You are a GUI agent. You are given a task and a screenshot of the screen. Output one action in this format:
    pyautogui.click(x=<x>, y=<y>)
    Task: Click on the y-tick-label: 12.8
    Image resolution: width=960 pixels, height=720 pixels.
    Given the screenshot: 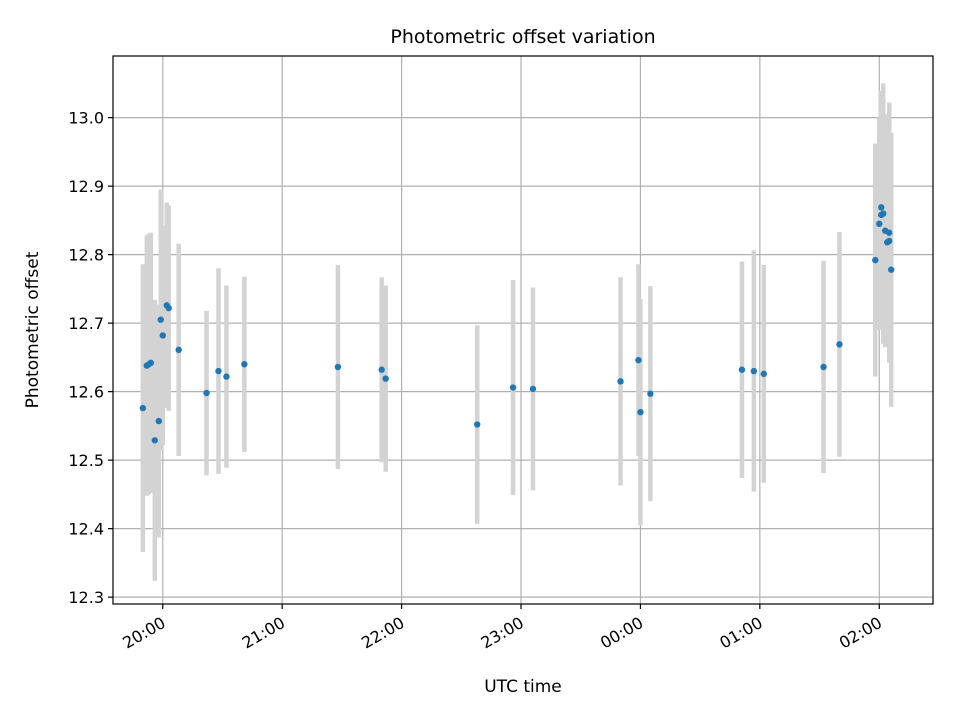 What is the action you would take?
    pyautogui.click(x=86, y=255)
    